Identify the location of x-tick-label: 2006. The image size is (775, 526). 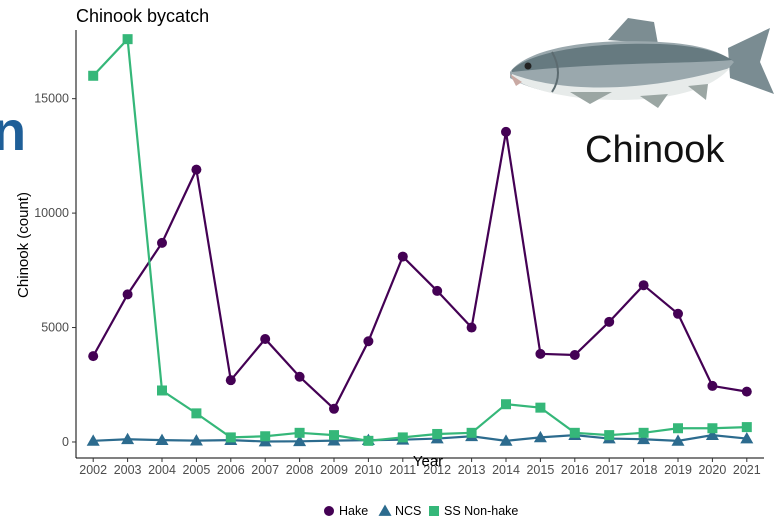
(231, 470).